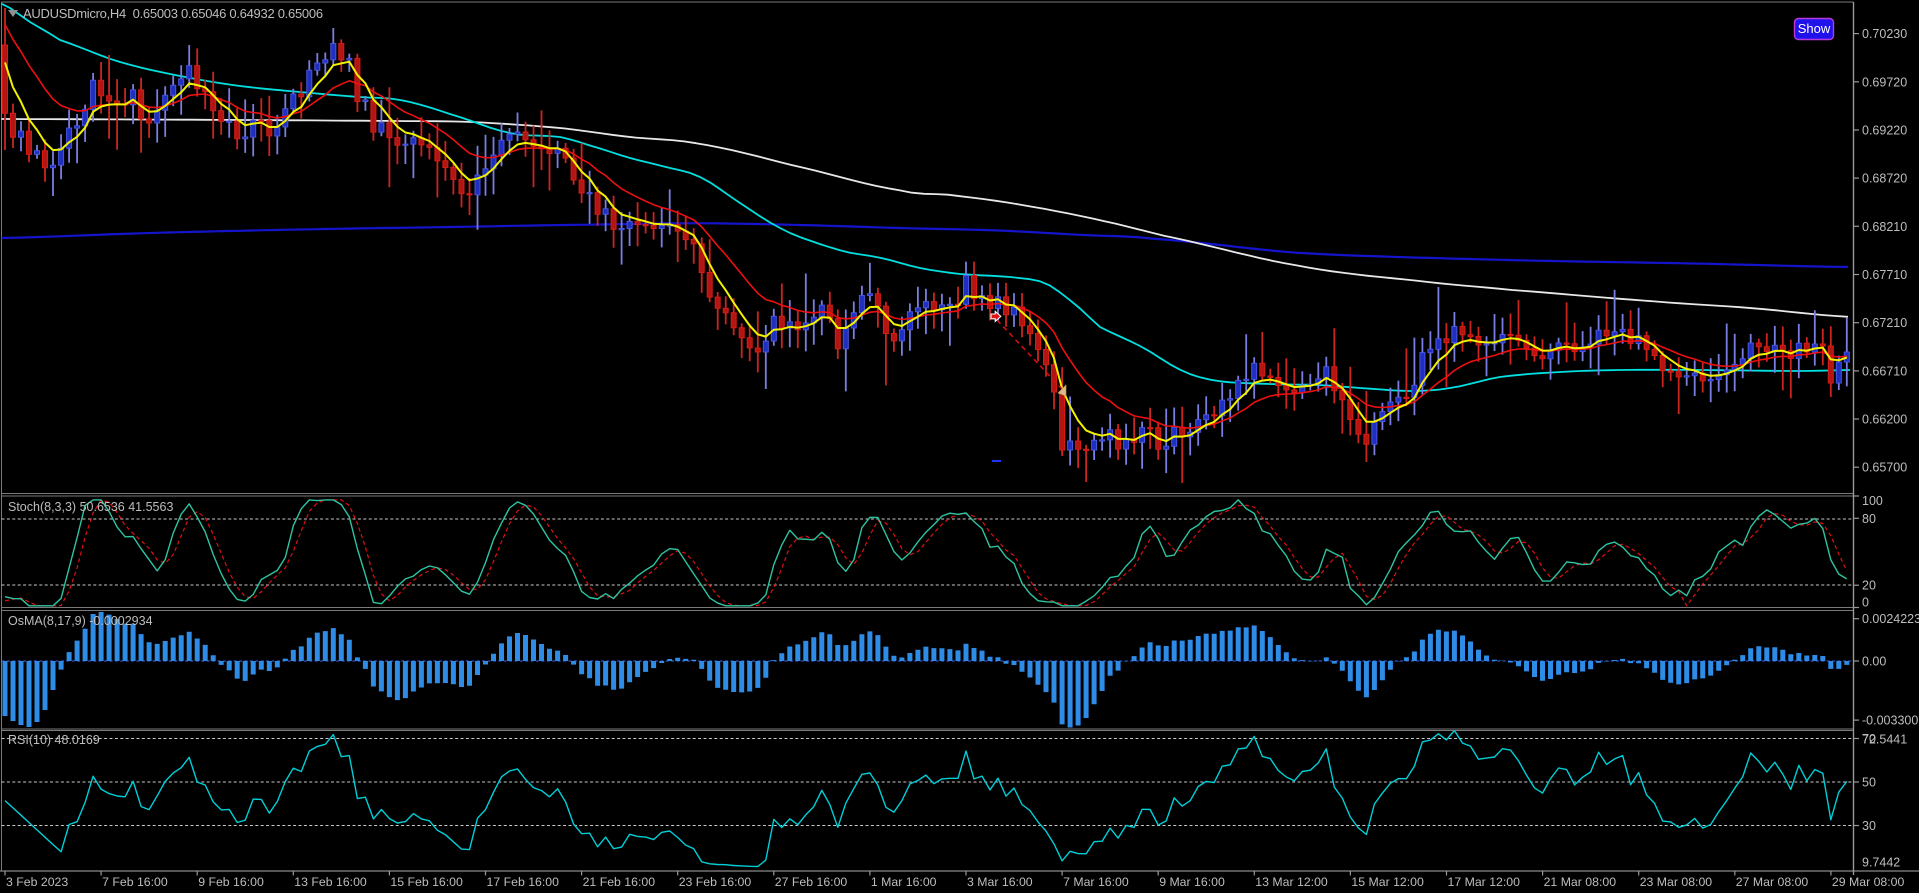 The width and height of the screenshot is (1919, 893). Describe the element at coordinates (1872, 501) in the screenshot. I see `svg-text: 100` at that location.